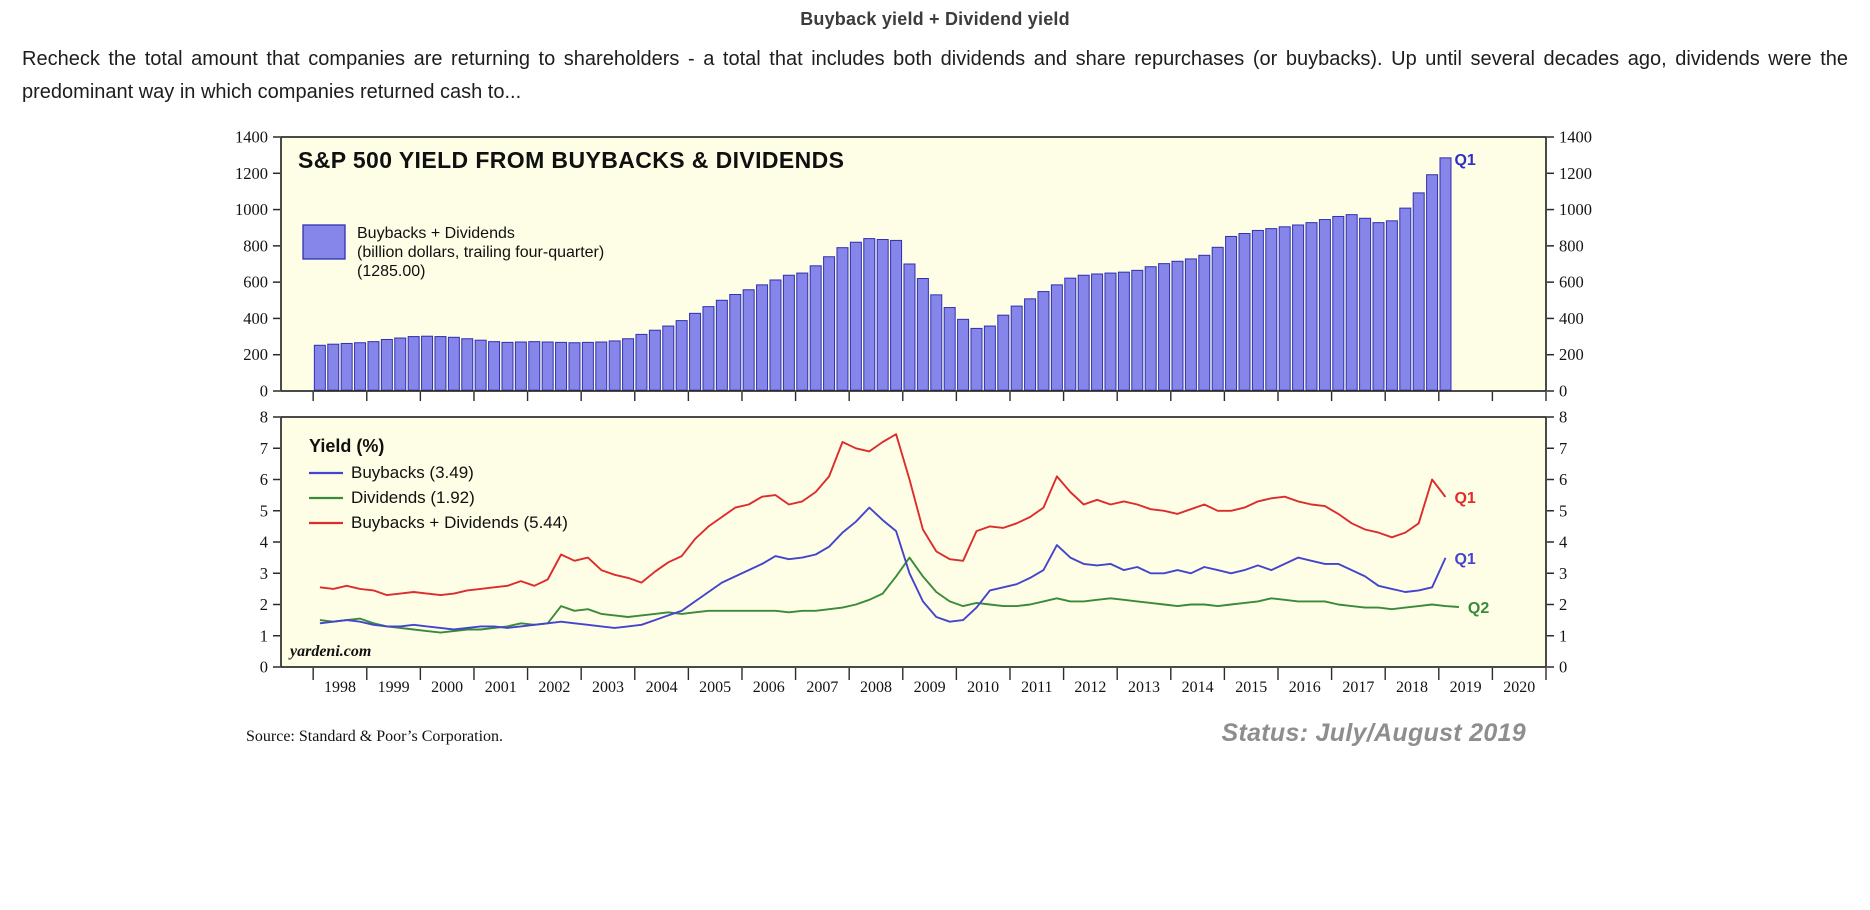  I want to click on bar-end-label: Q1, so click(1464, 160).